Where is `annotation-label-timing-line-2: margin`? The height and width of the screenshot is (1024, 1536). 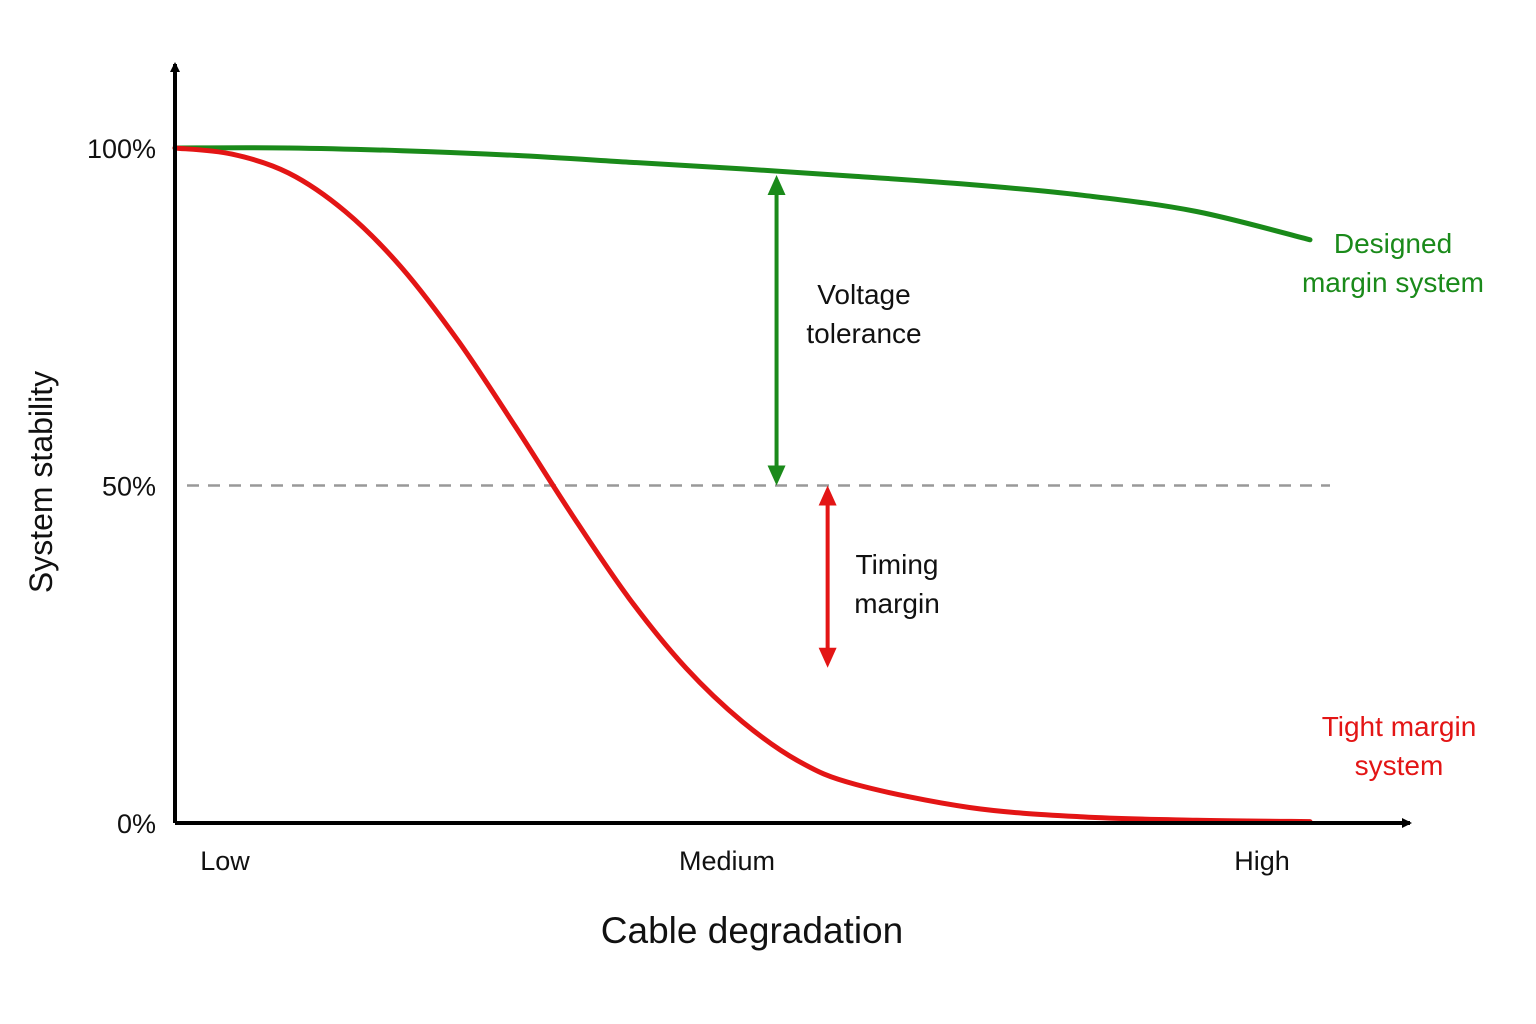 annotation-label-timing-line-2: margin is located at coordinates (897, 603).